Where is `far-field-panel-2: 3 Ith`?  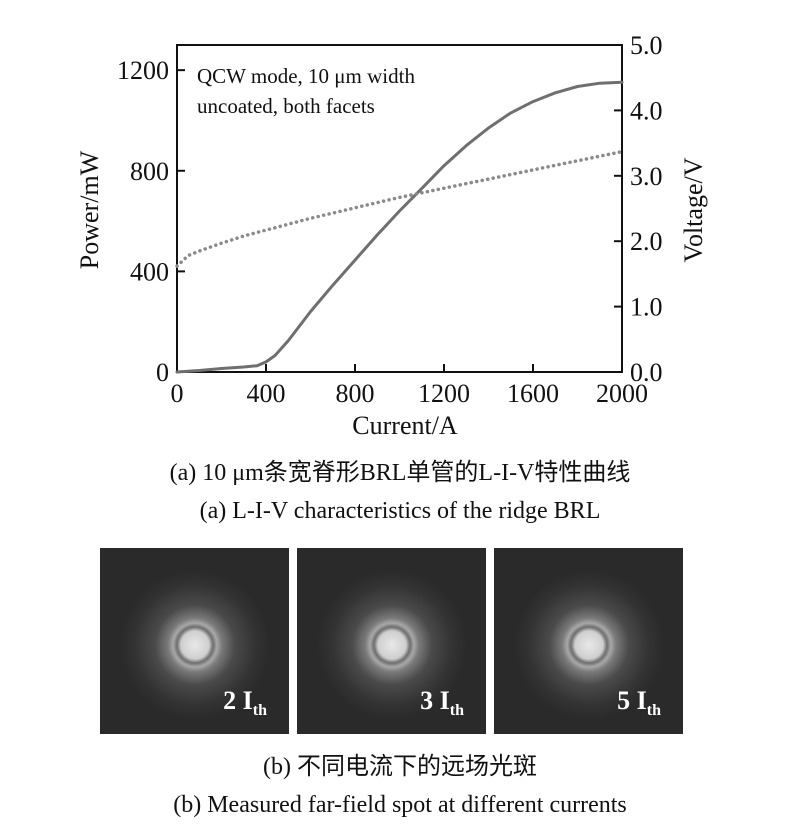
far-field-panel-2: 3 Ith is located at coordinates (391, 641).